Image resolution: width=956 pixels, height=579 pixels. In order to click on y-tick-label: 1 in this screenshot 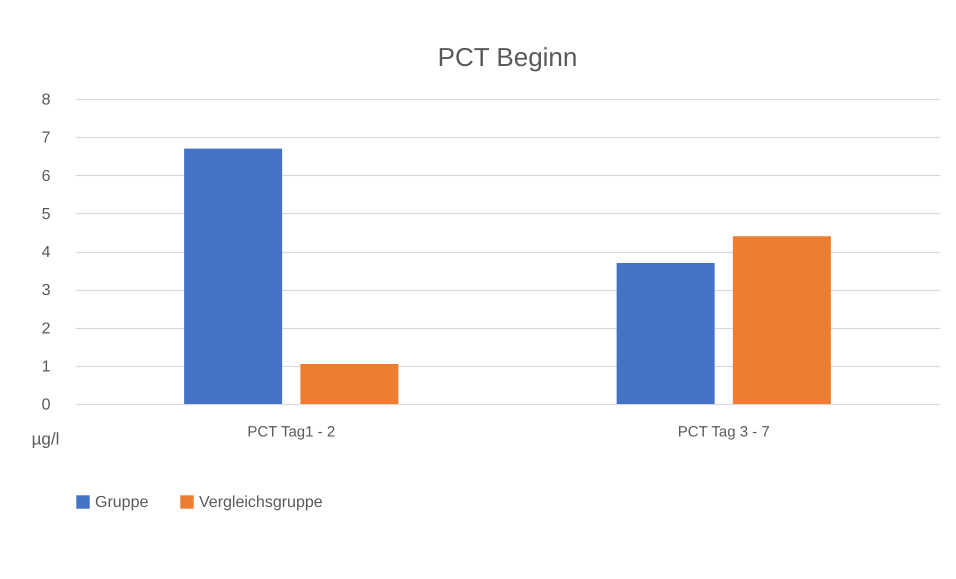, I will do `click(46, 367)`.